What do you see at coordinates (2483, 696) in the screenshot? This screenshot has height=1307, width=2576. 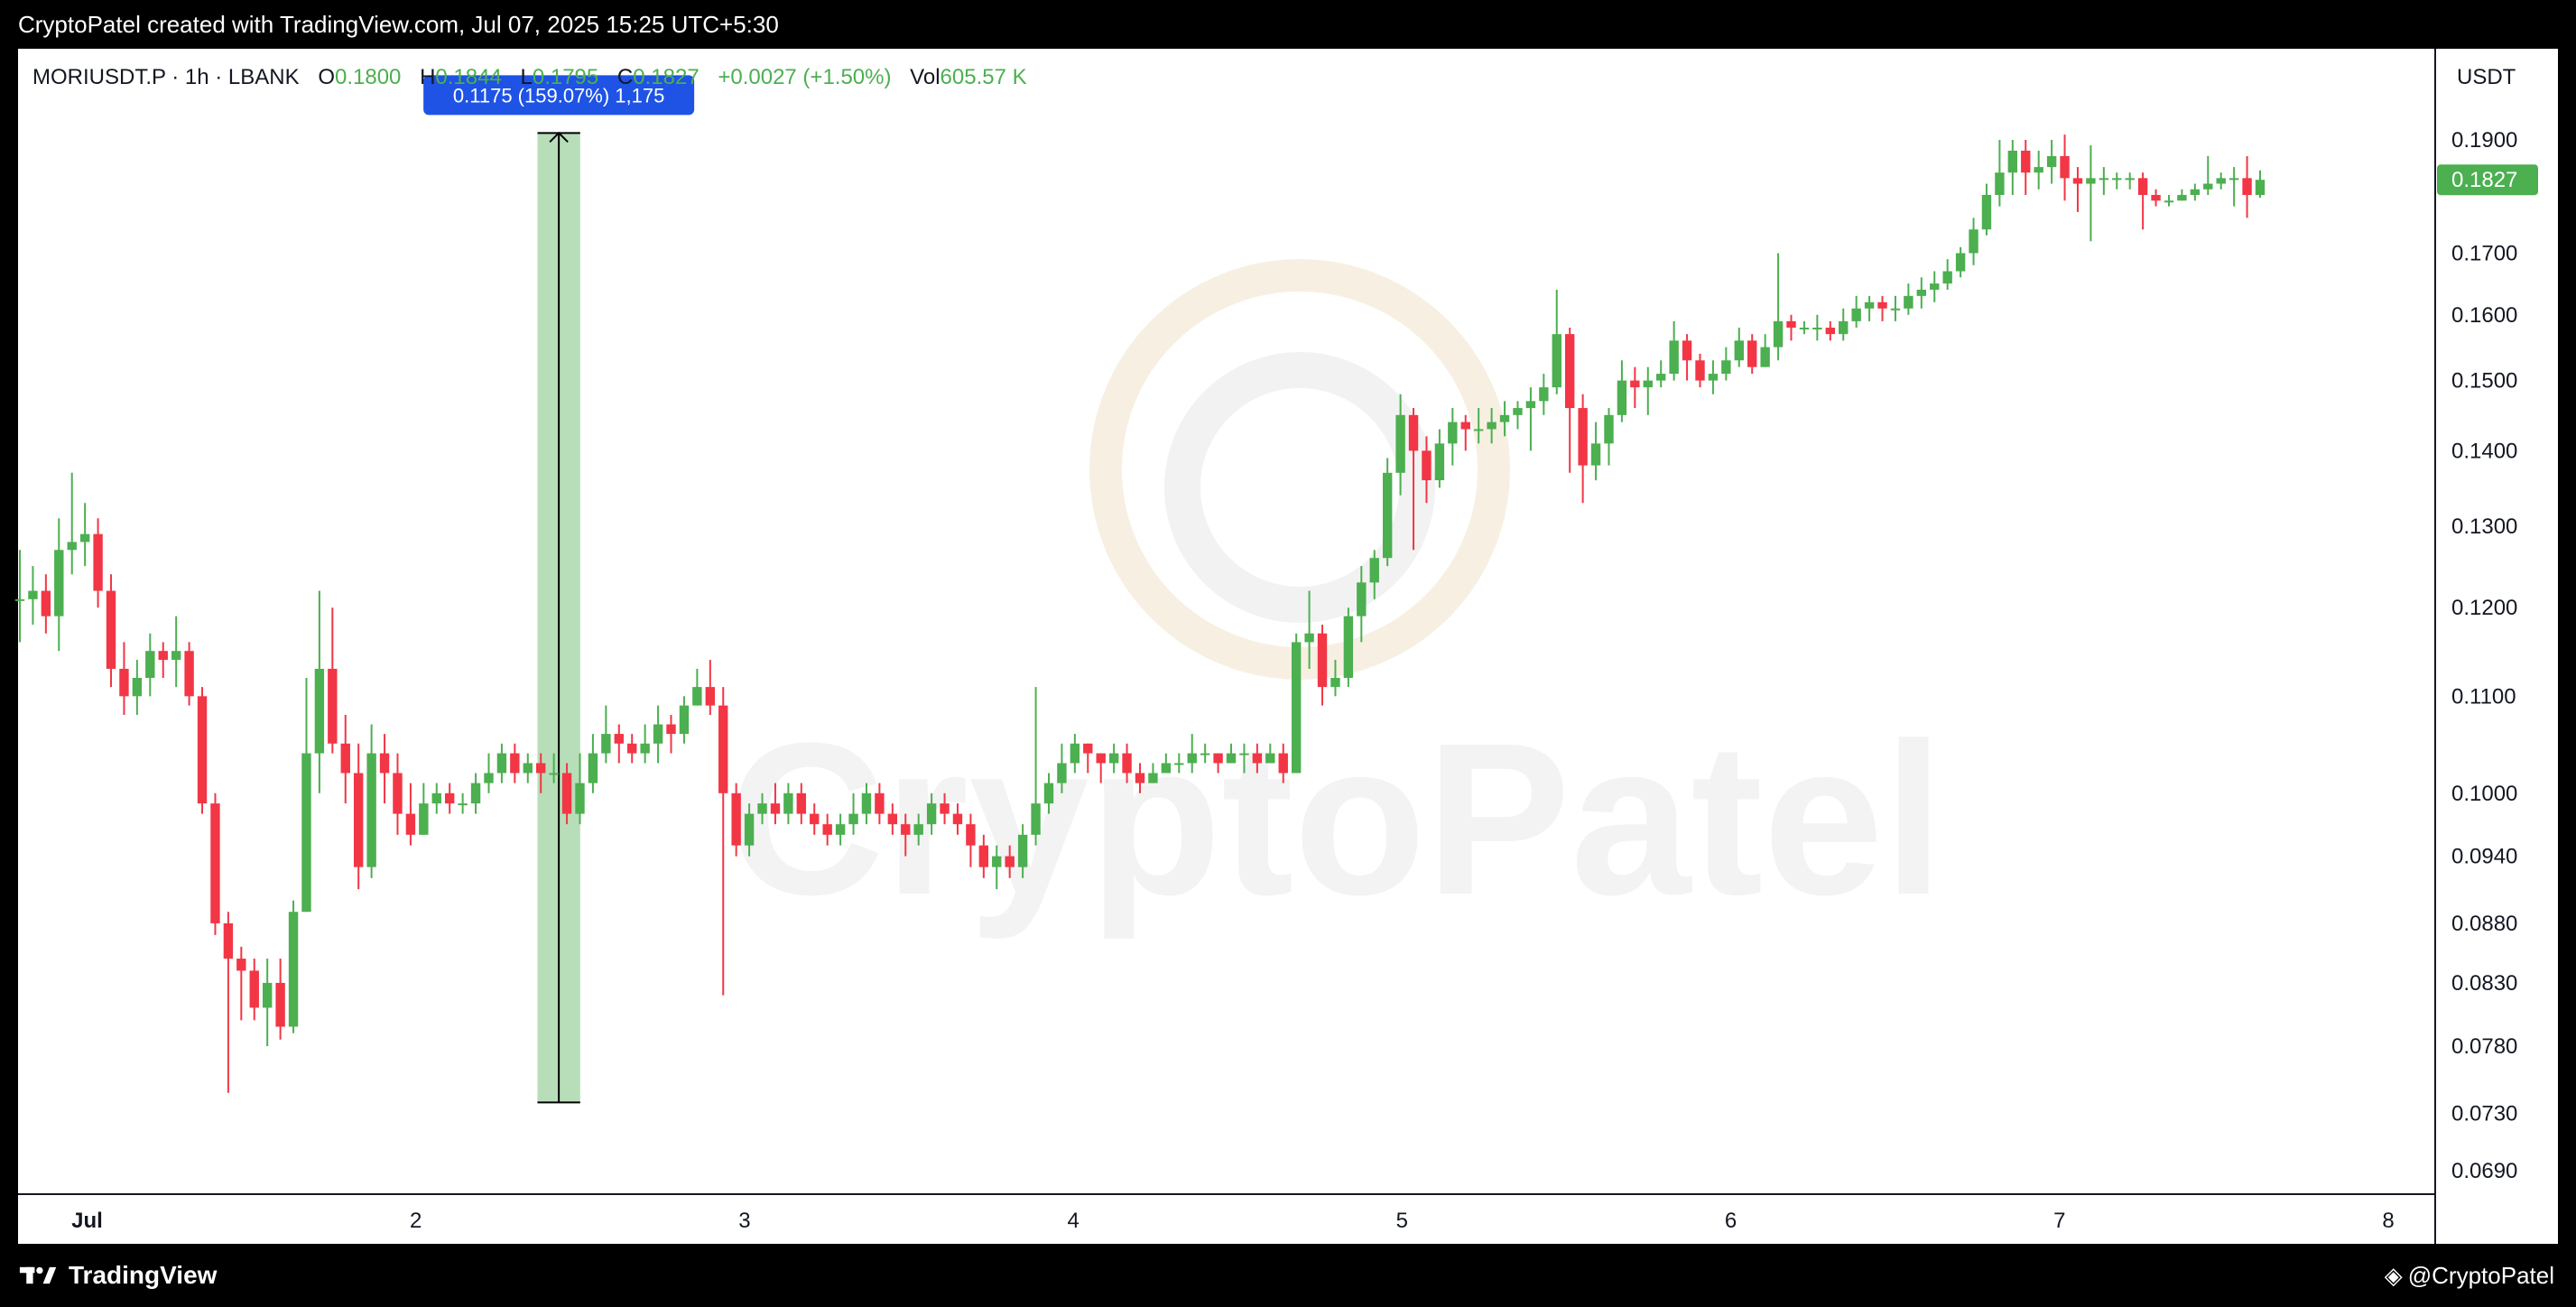 I see `price-tick-label: 0.1100` at bounding box center [2483, 696].